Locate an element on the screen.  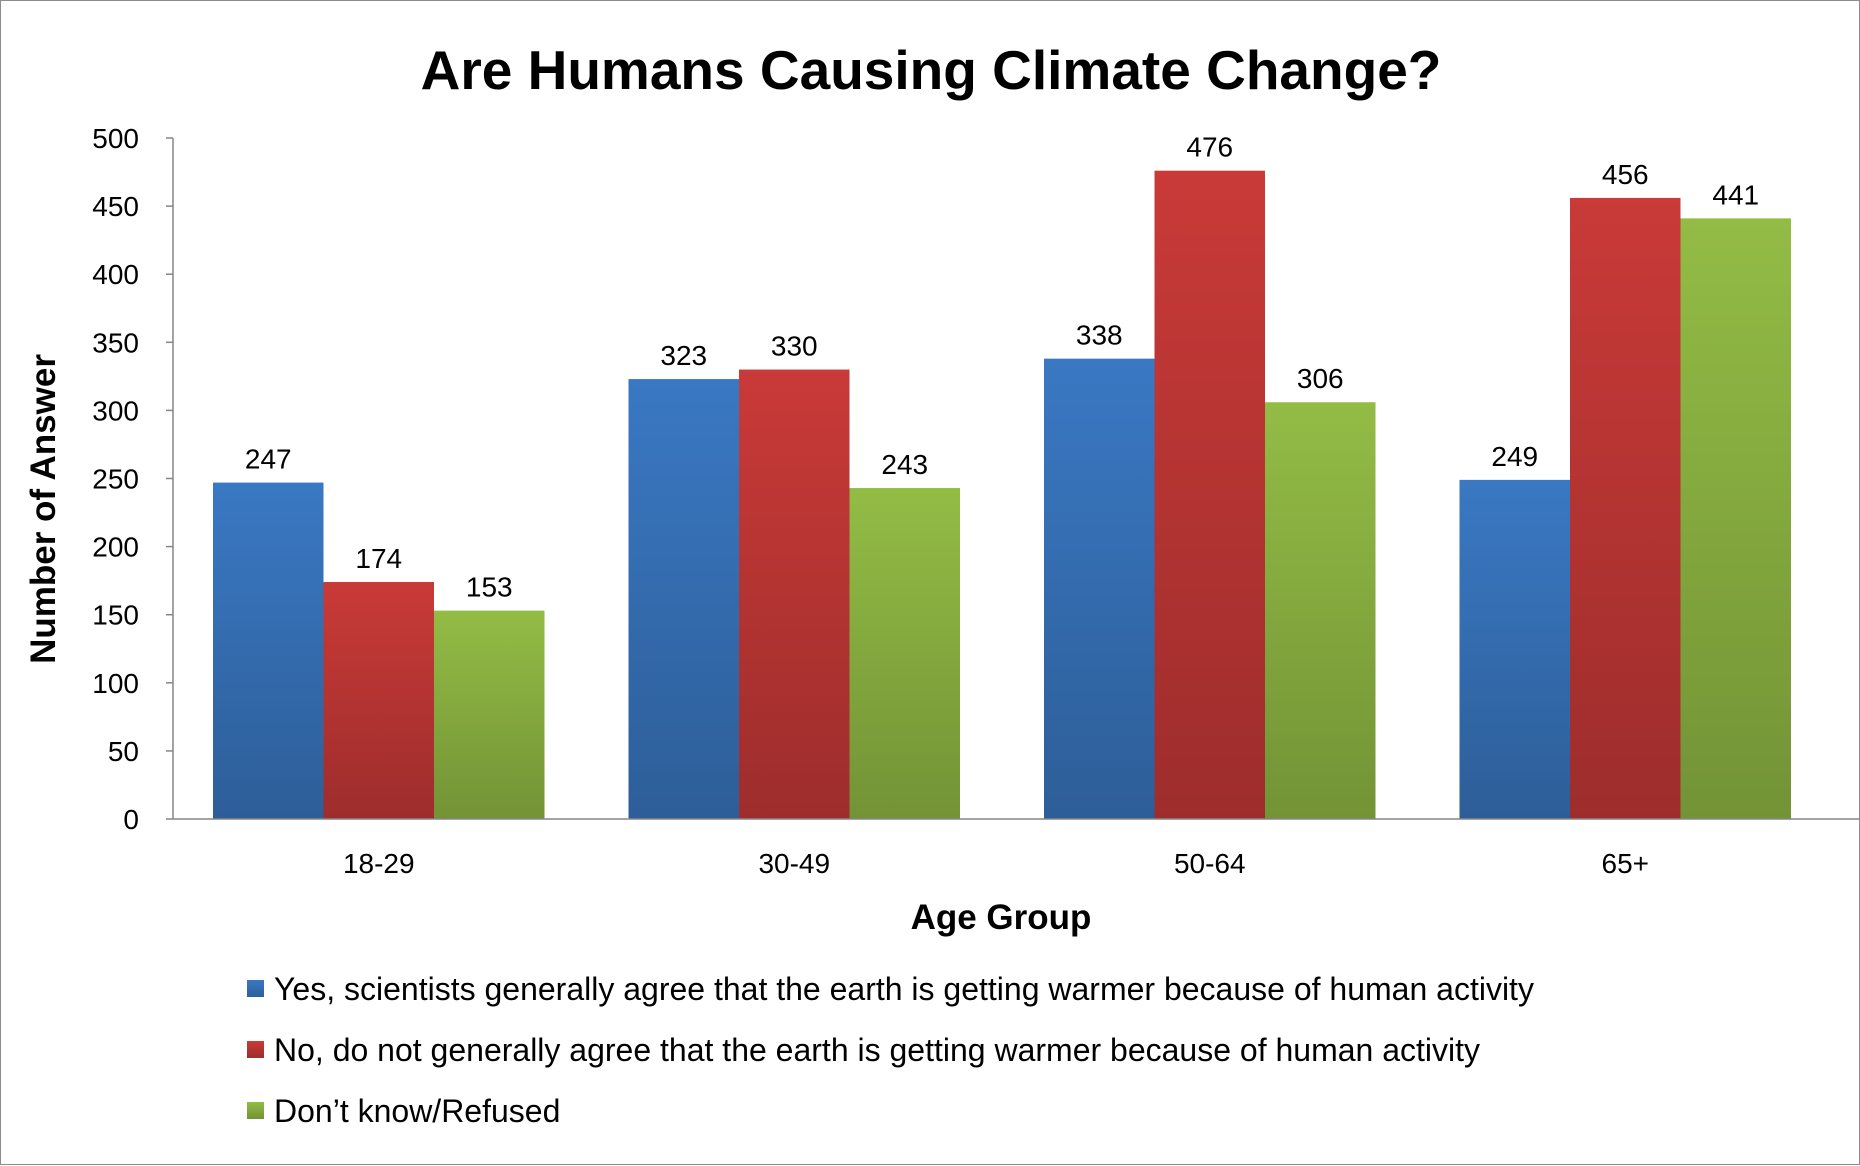
y-axis-ticks: 0 50 100 150 200 250 300 350 400 450 500 is located at coordinates (132, 479).